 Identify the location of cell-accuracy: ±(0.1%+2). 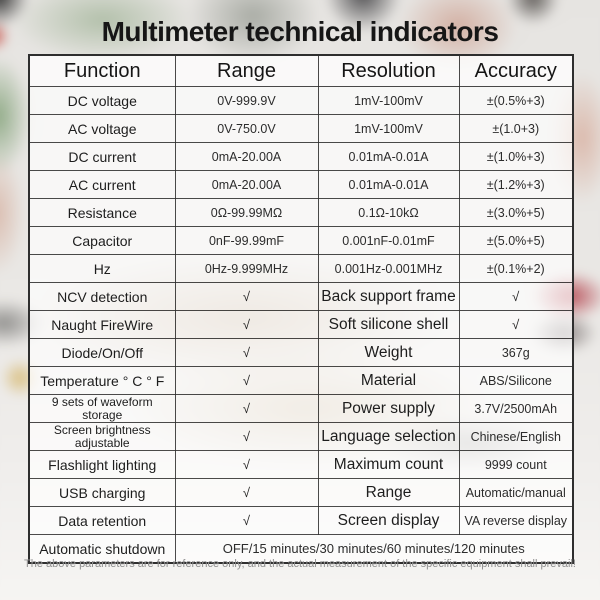
(516, 268).